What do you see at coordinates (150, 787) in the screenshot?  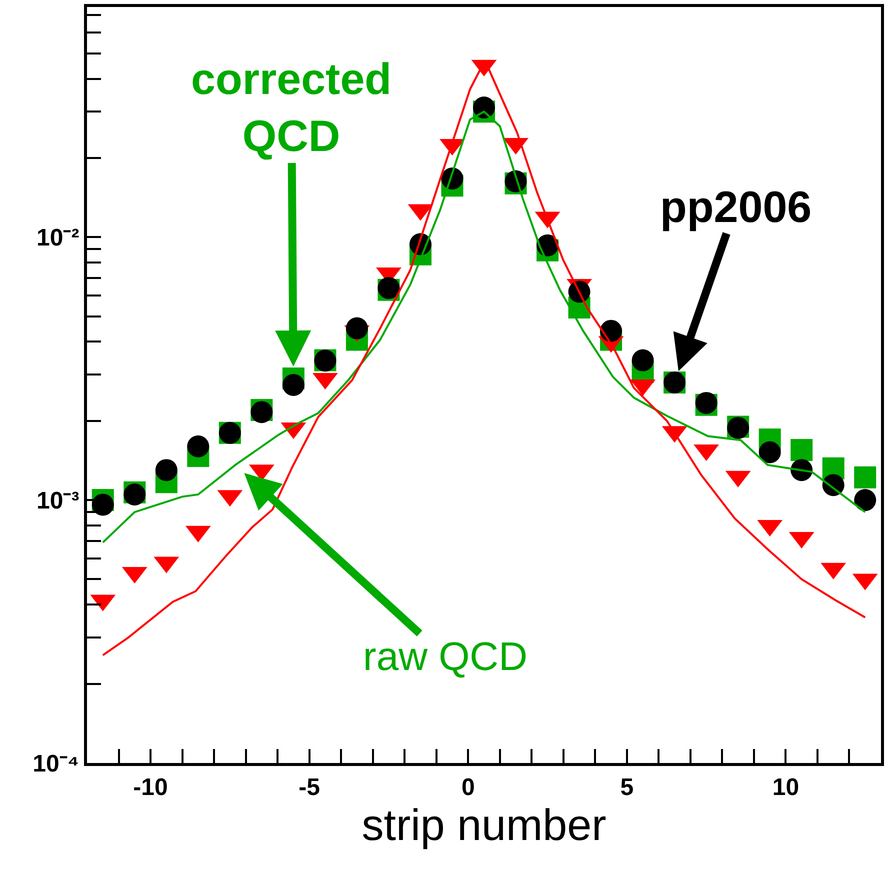 I see `x-tick-label: -10` at bounding box center [150, 787].